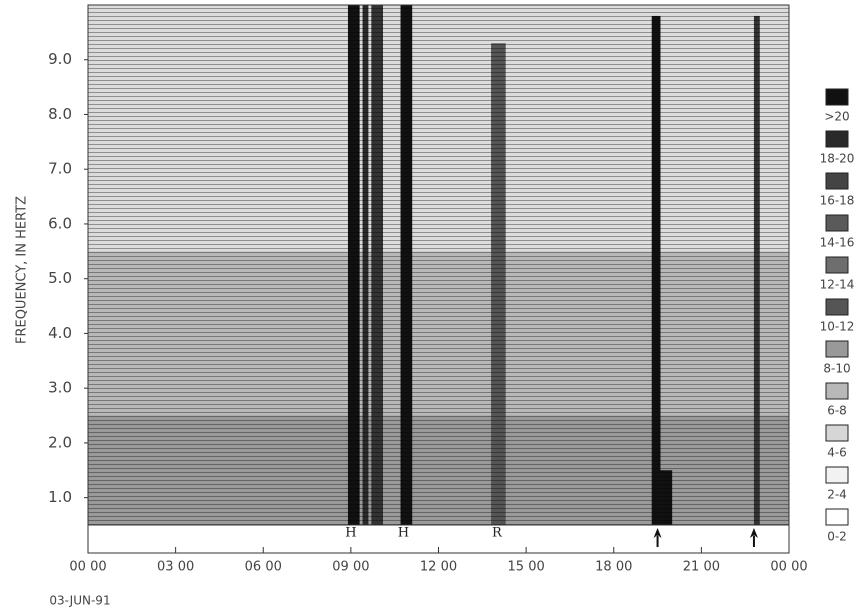 This screenshot has width=860, height=611. Describe the element at coordinates (837, 411) in the screenshot. I see `legend-label: 6-8` at that location.